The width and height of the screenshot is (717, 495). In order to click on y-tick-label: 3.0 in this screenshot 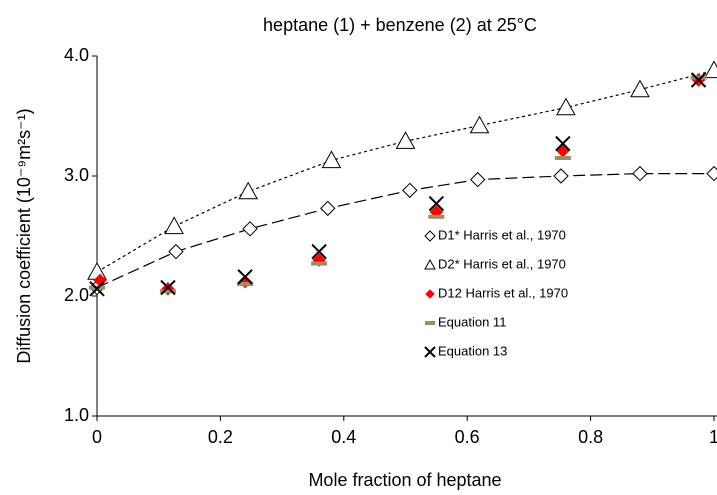, I will do `click(76, 175)`.